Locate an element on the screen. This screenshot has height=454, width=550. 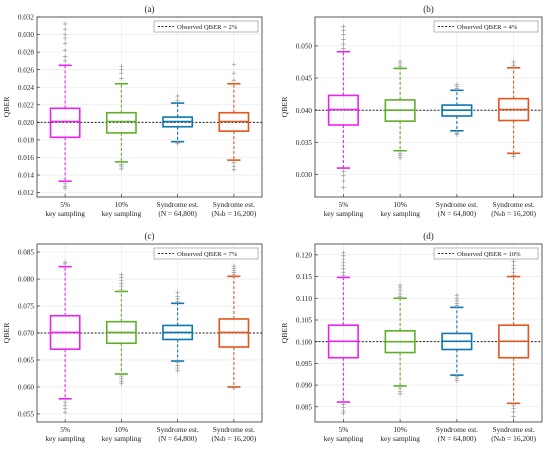
legend: Observed QBER = 2% is located at coordinates (206, 26).